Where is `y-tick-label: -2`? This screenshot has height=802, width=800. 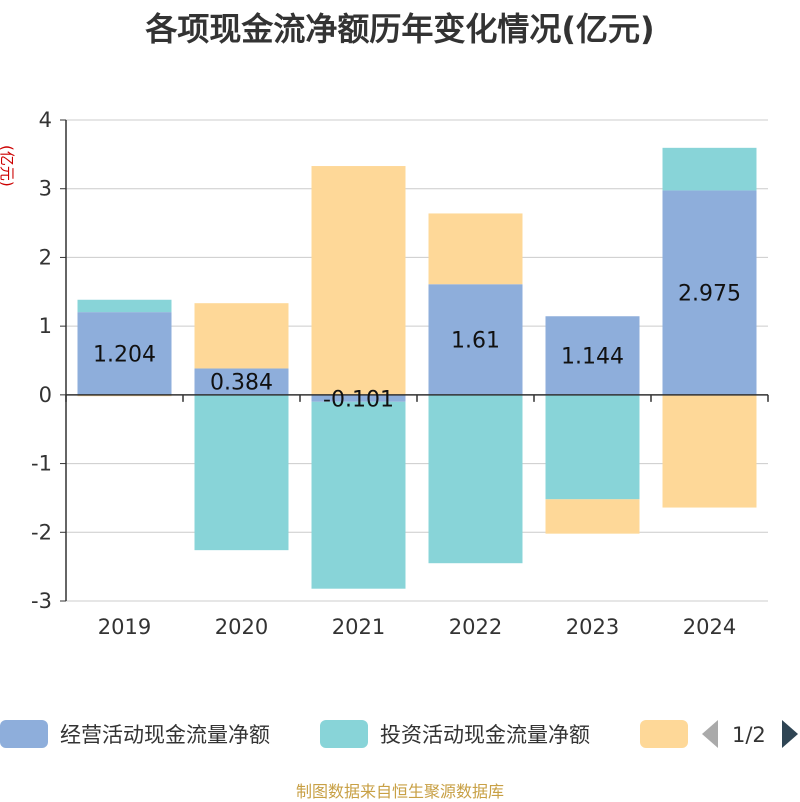
y-tick-label: -2 is located at coordinates (41, 532).